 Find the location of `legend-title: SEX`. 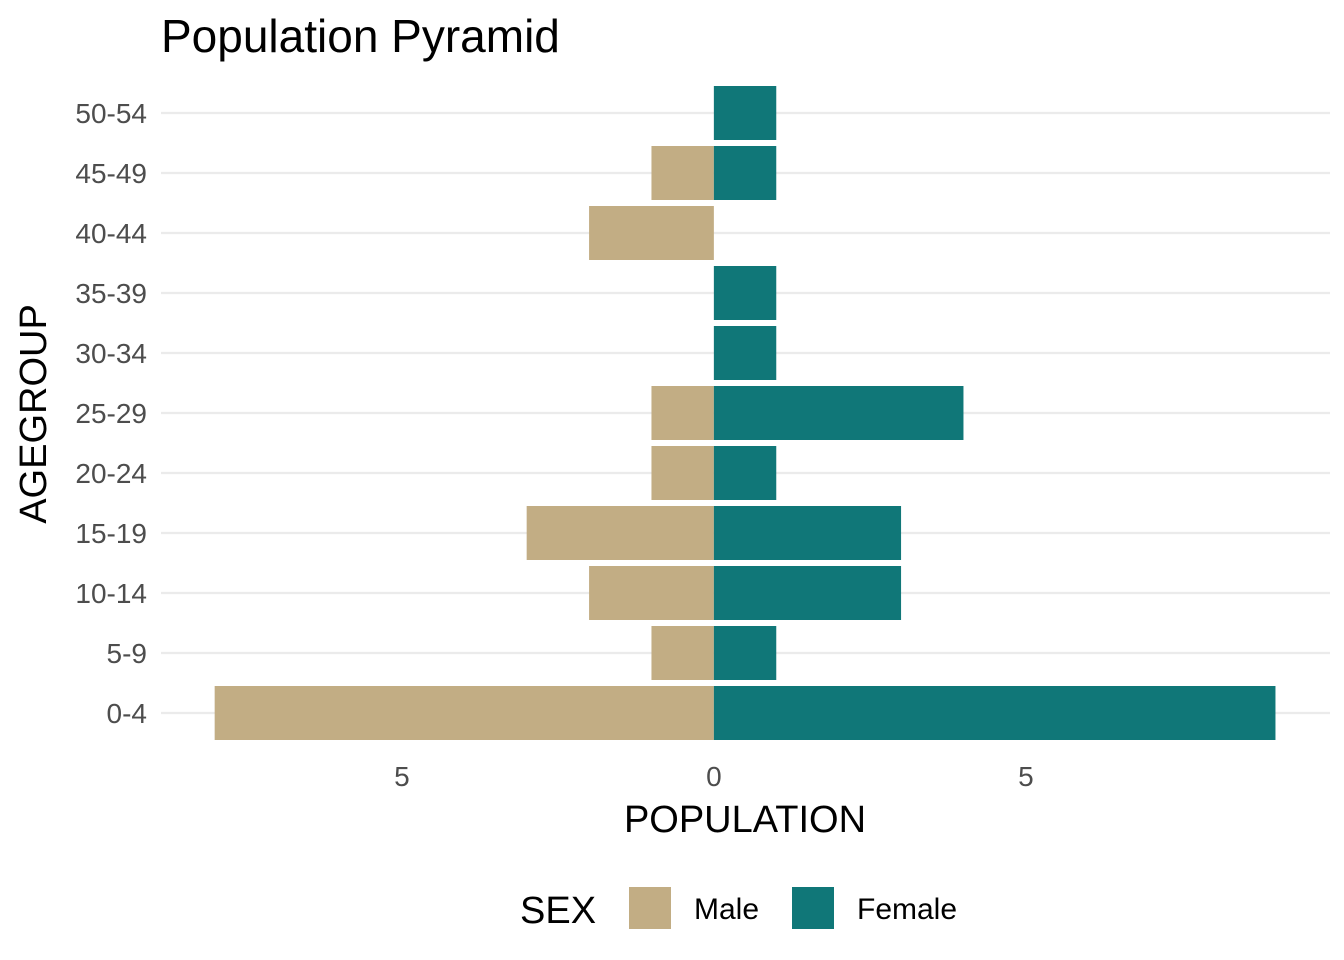

legend-title: SEX is located at coordinates (558, 911).